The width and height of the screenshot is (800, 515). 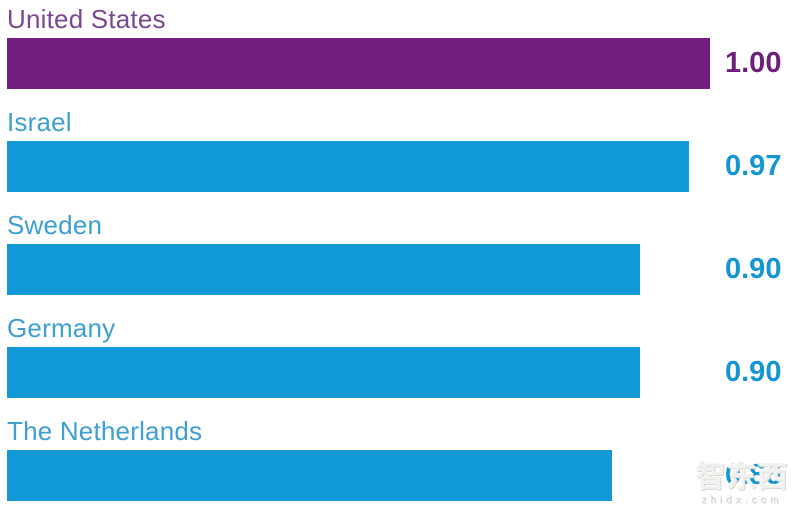 I want to click on value-label: 0.97, so click(x=753, y=166).